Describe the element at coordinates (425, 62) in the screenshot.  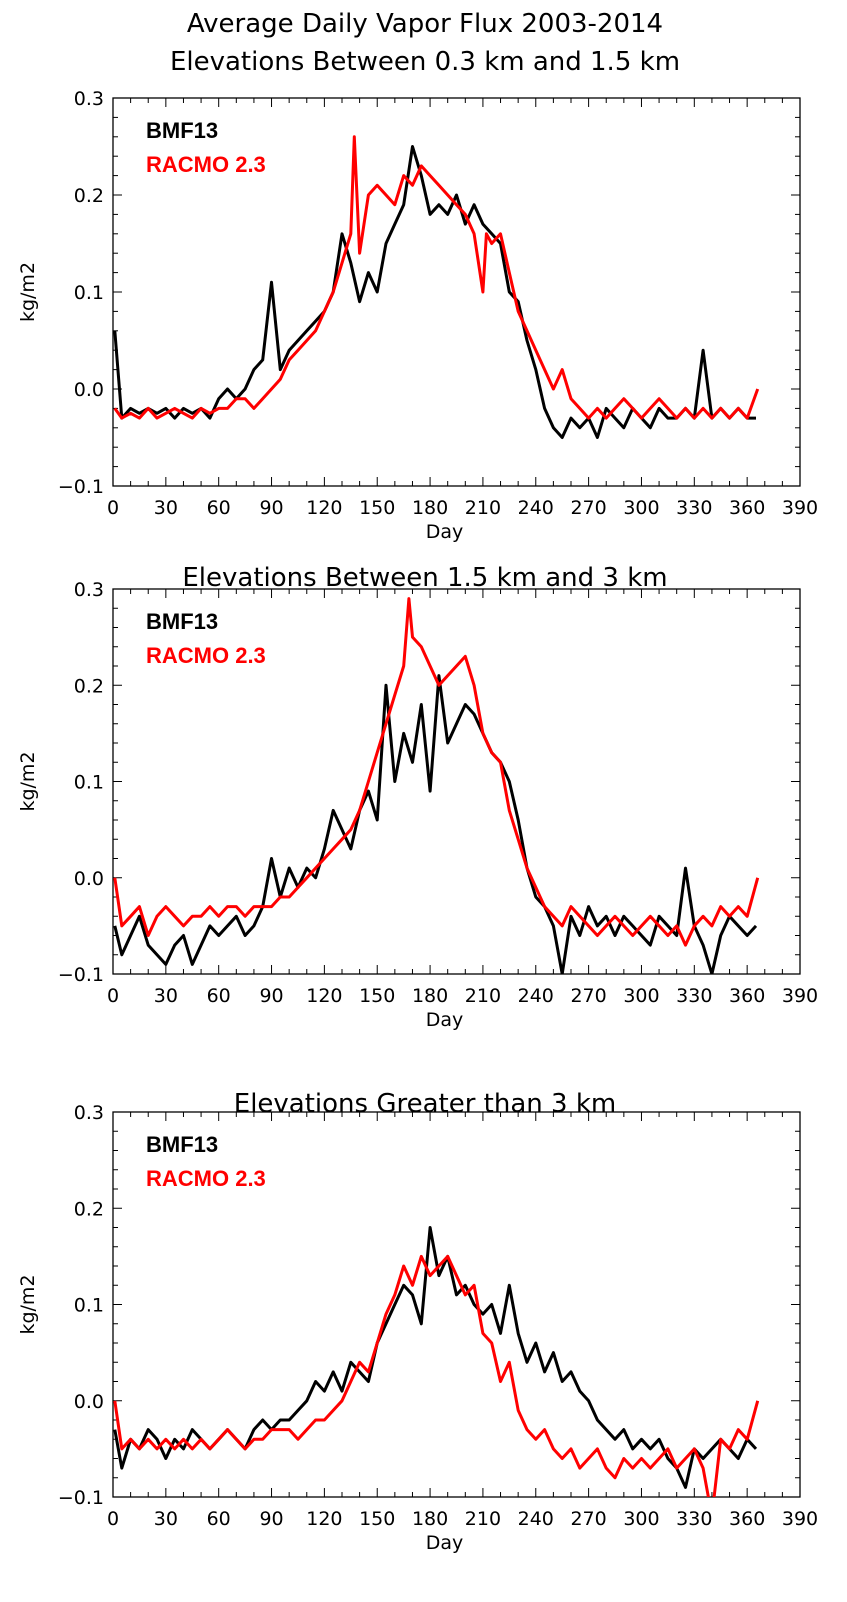
I see `panel1-title: Elevations Between 0.3 km and 1.5 km` at that location.